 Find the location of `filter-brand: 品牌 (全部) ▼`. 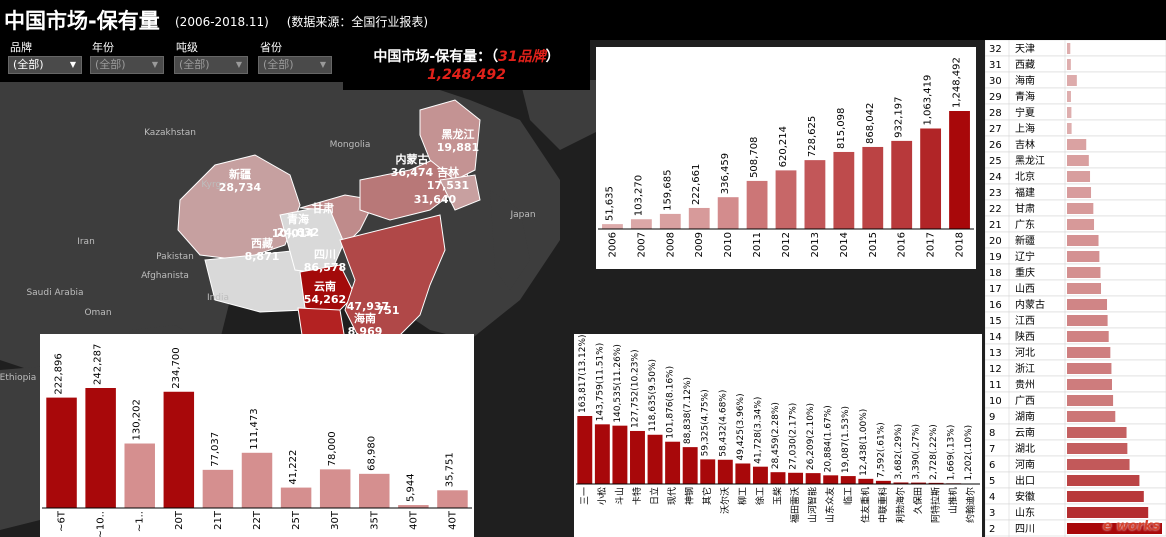

filter-brand: 品牌 (全部) ▼ is located at coordinates (41, 57).